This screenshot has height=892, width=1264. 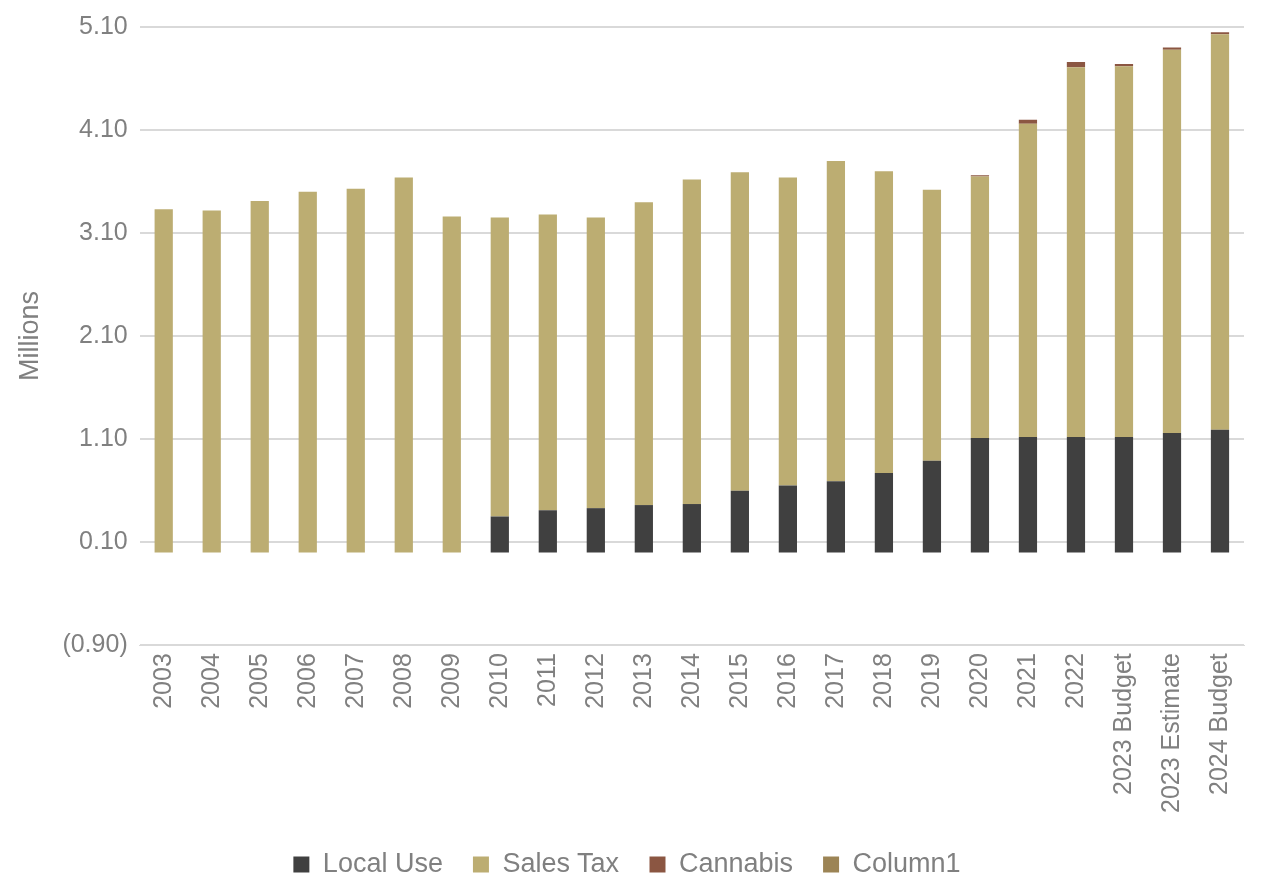 What do you see at coordinates (929, 681) in the screenshot?
I see `x-tick-label: 2019` at bounding box center [929, 681].